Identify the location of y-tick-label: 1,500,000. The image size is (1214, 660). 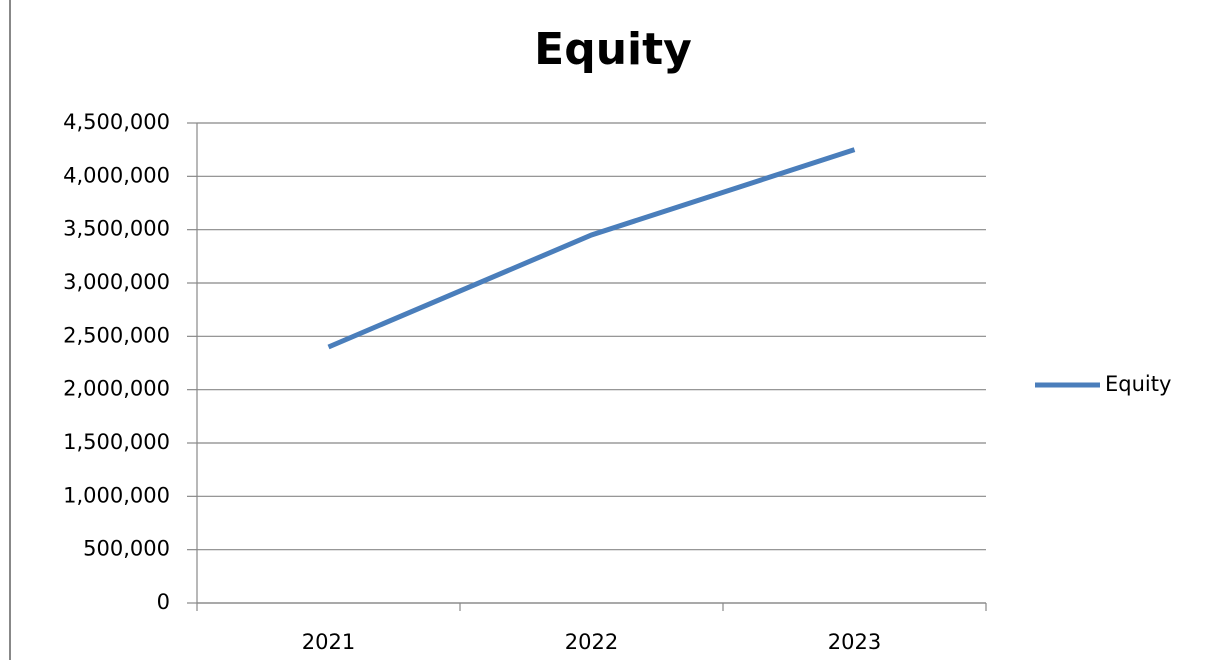
(116, 442).